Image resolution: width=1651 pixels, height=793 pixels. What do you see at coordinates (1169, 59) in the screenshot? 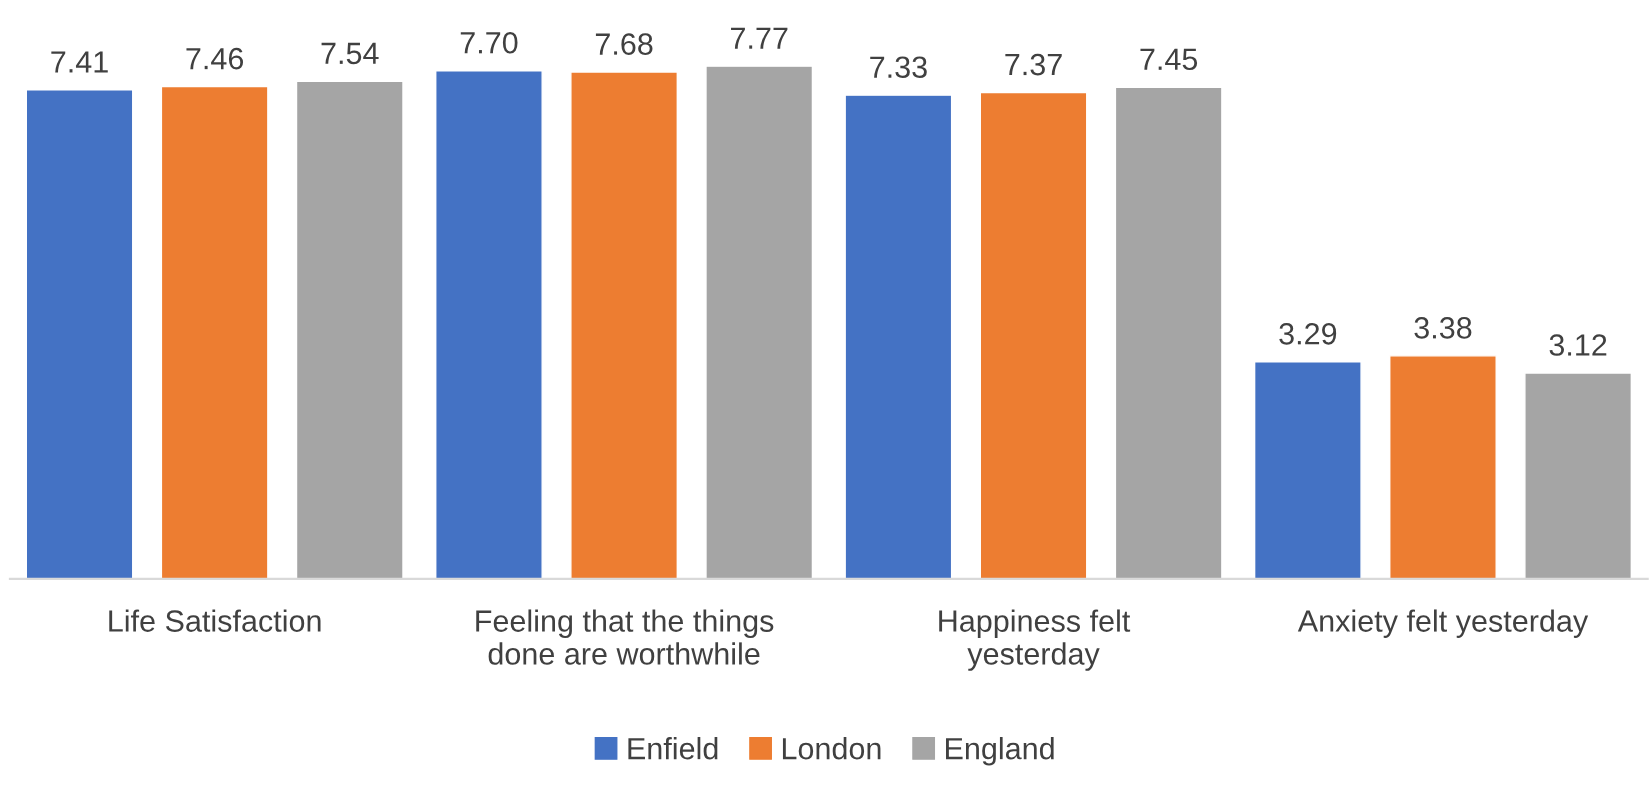
I see `data-label: 7.45` at bounding box center [1169, 59].